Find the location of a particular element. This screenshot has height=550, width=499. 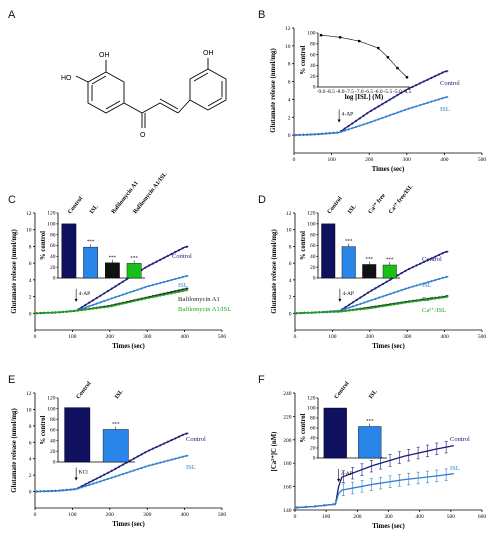

panel-f-y-tick-label: 220 is located at coordinates (287, 417).